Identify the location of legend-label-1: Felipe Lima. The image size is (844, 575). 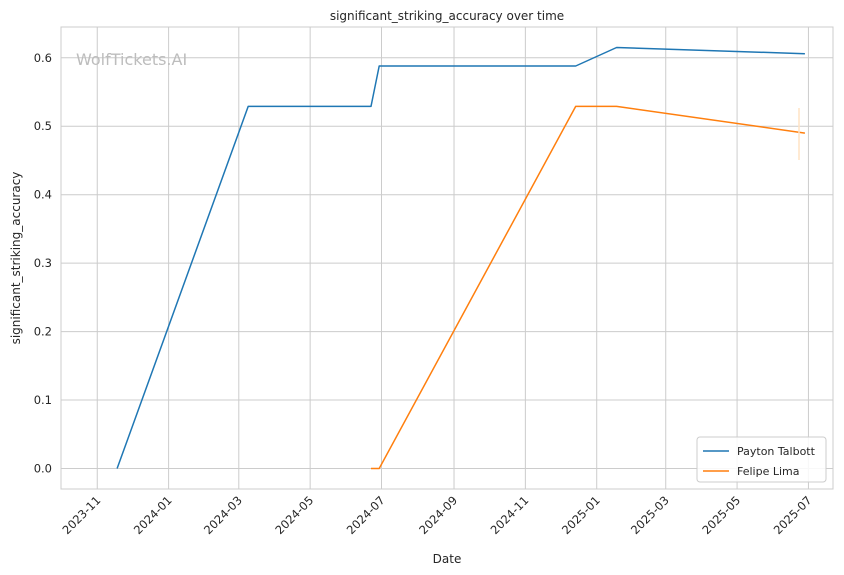
(768, 471).